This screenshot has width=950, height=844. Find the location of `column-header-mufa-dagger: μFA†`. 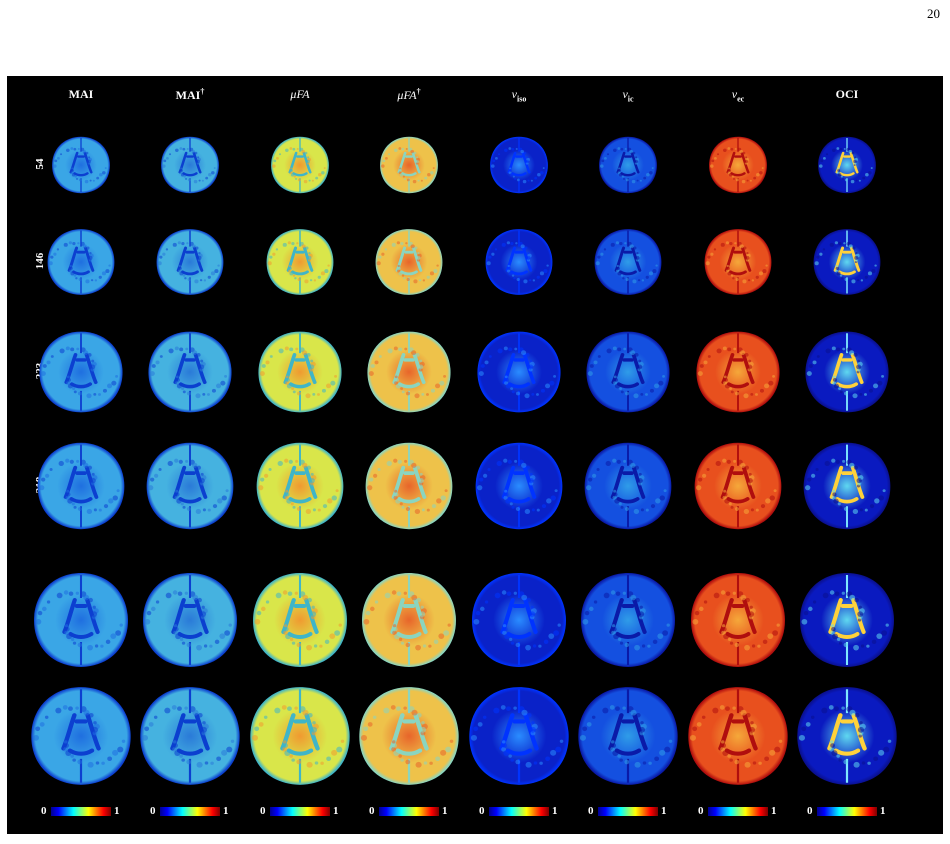

column-header-mufa-dagger: μFA† is located at coordinates (409, 95).